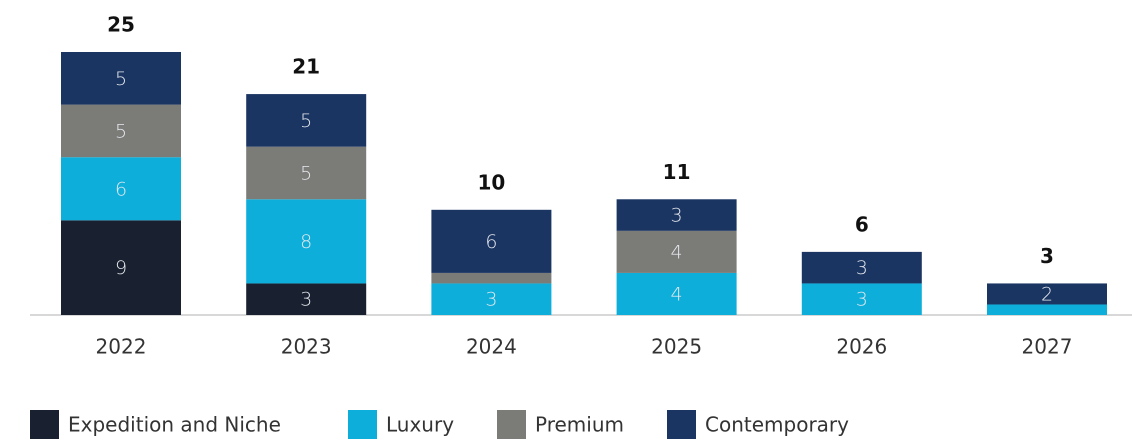 This screenshot has width=1132, height=443. I want to click on segment-label: 9, so click(121, 268).